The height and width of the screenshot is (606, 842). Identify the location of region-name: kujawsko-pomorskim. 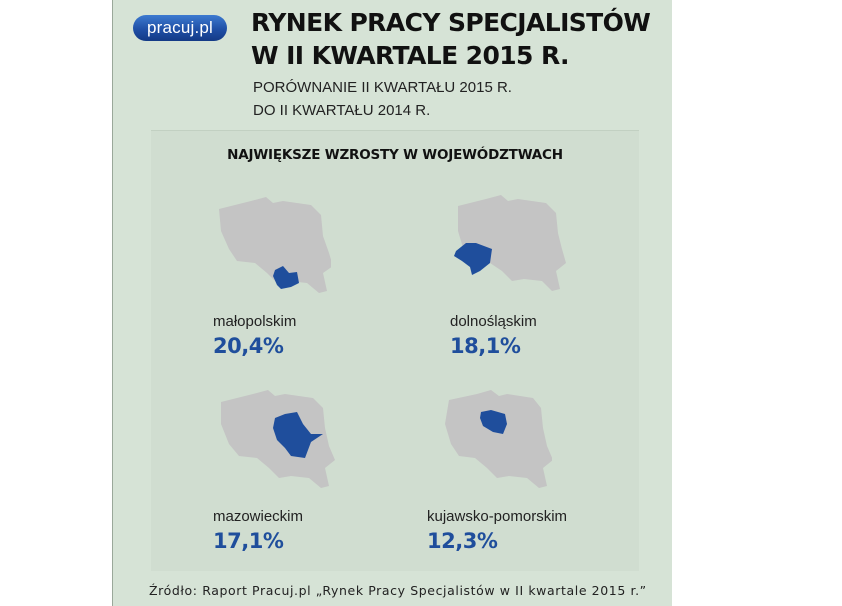
(497, 516).